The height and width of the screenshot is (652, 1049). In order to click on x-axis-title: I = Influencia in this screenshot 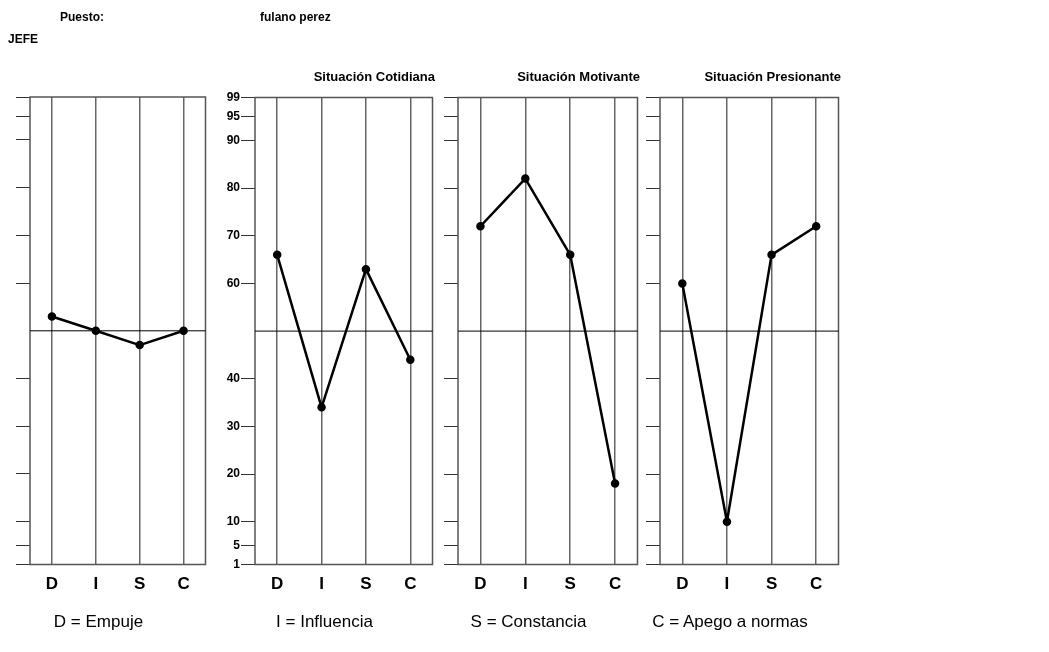, I will do `click(324, 622)`.